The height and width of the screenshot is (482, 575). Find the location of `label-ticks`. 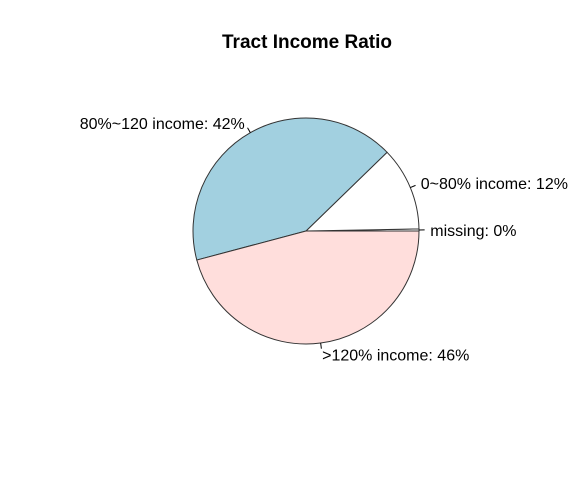

label-ticks is located at coordinates (336, 238).